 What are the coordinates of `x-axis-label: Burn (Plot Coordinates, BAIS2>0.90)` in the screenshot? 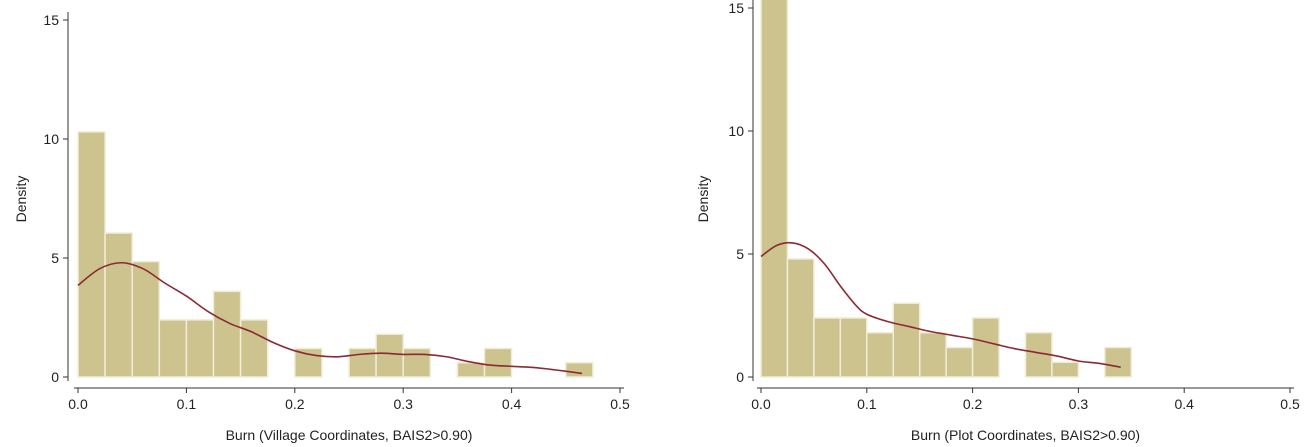 It's located at (1025, 435).